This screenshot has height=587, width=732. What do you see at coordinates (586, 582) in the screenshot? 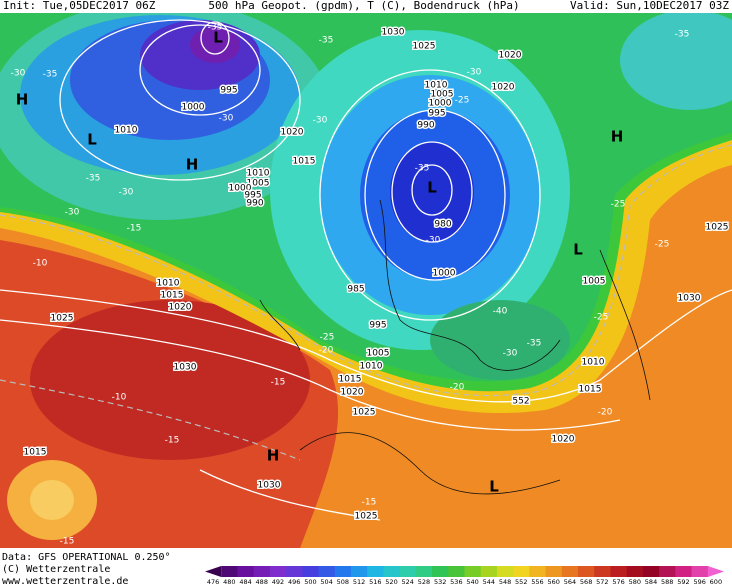
I see `colorbar-label: 568` at bounding box center [586, 582].